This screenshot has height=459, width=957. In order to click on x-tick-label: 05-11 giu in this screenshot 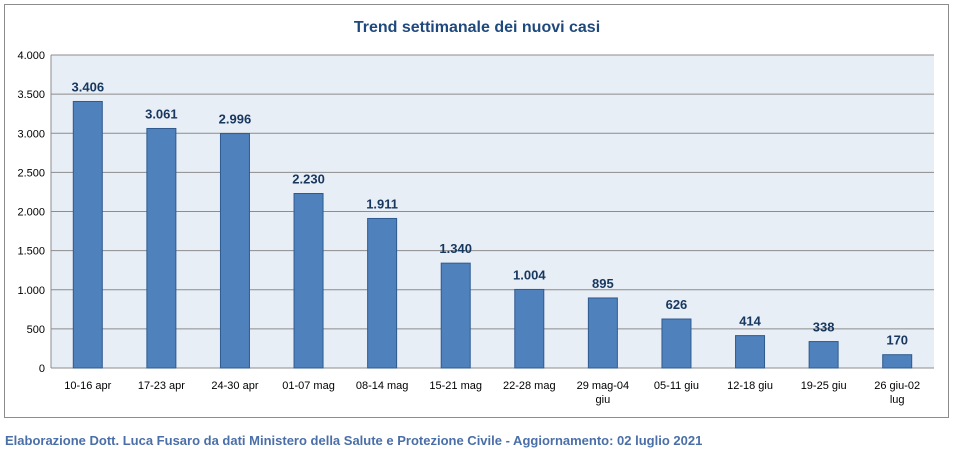, I will do `click(676, 386)`.